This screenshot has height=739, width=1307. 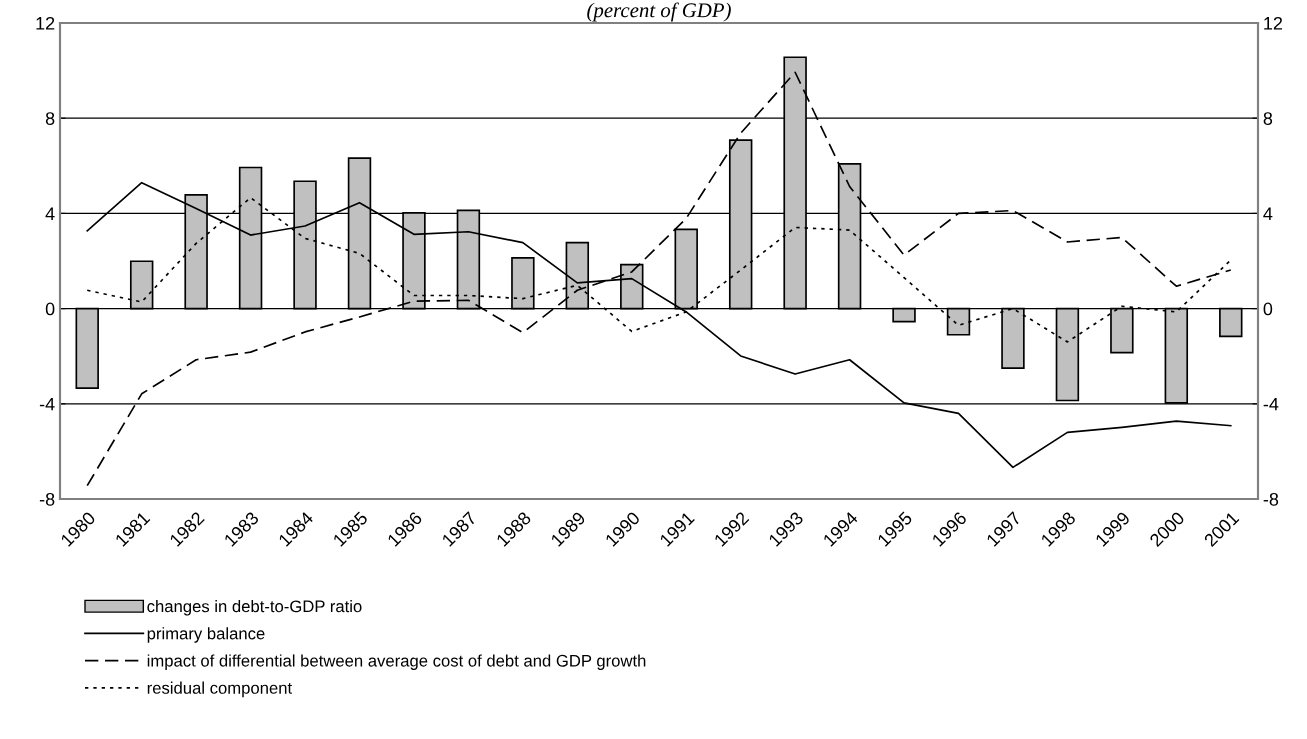 I want to click on y-tick-label: 8, so click(x=50, y=118).